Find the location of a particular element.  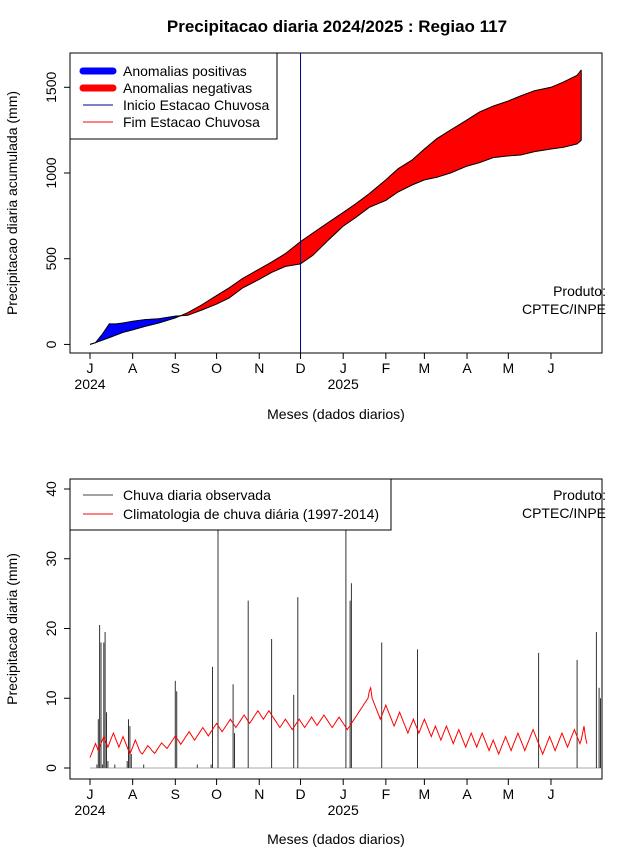

credit-label-top-1: Produto: is located at coordinates (579, 291).